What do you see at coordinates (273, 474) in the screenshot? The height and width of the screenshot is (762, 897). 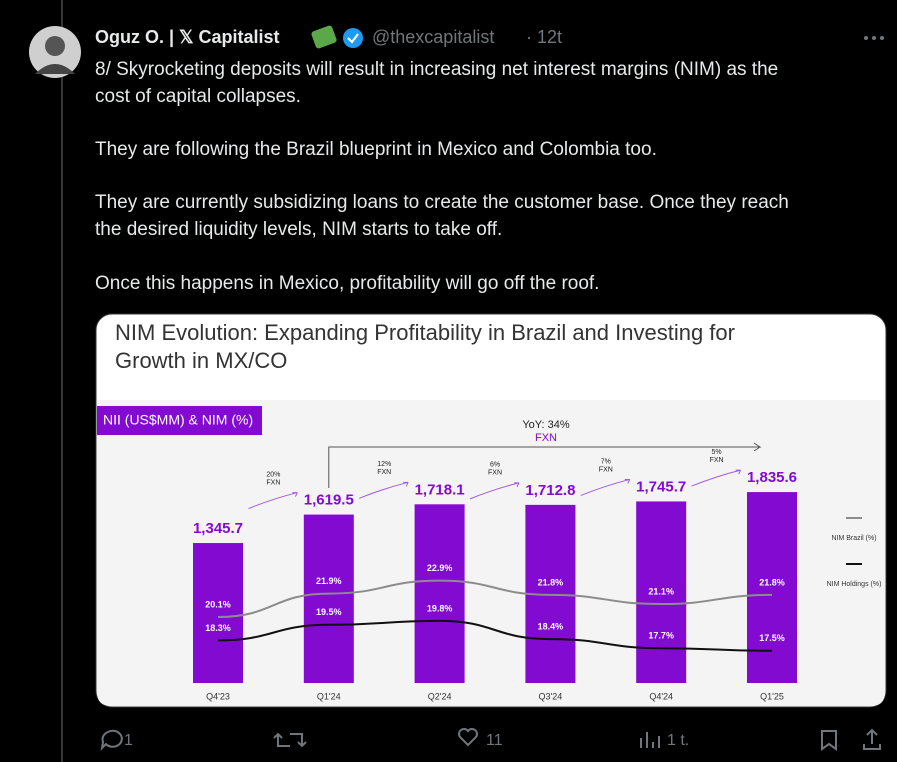 I see `growth-pct: 20%` at bounding box center [273, 474].